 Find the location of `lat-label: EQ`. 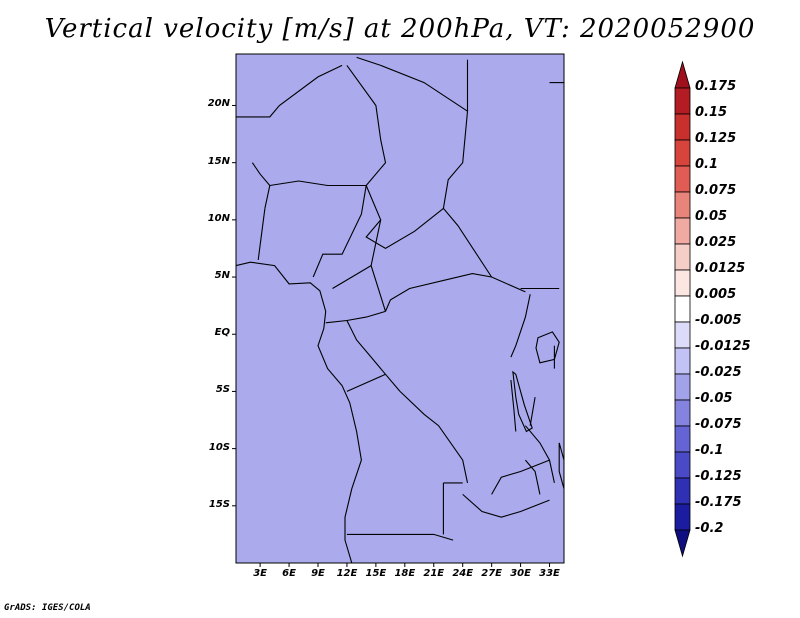

lat-label: EQ is located at coordinates (222, 333).